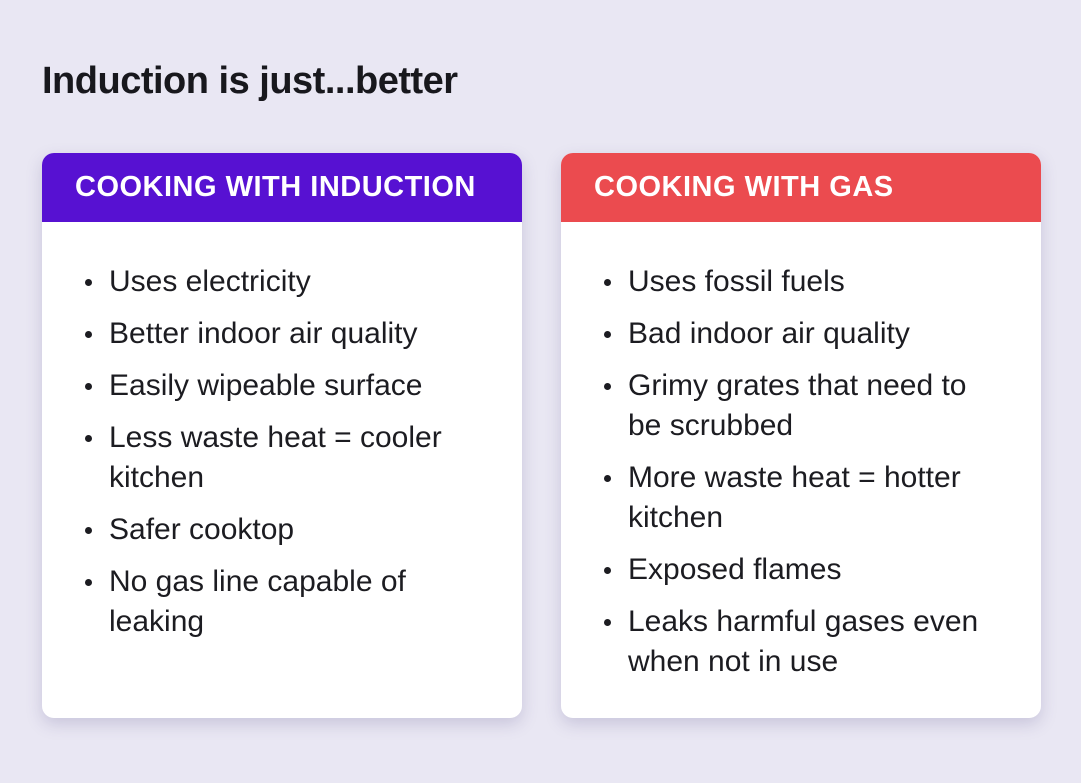 The width and height of the screenshot is (1081, 783). What do you see at coordinates (801, 187) in the screenshot?
I see `card-gas-header: COOKING WITH GAS` at bounding box center [801, 187].